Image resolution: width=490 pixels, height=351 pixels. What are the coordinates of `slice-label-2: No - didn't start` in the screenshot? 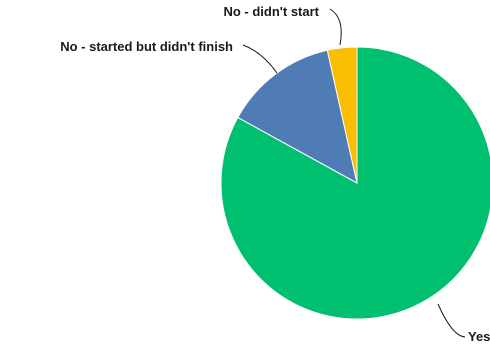 It's located at (271, 11).